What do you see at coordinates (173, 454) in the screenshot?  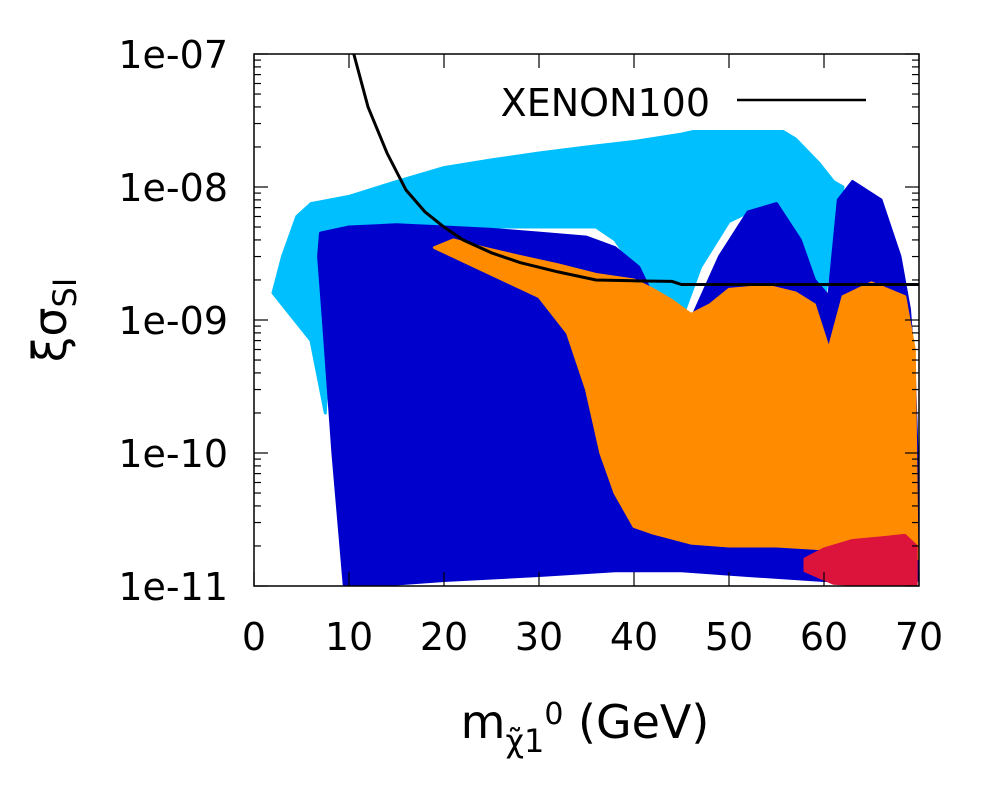 I see `y-tick-label: 1e-10` at bounding box center [173, 454].